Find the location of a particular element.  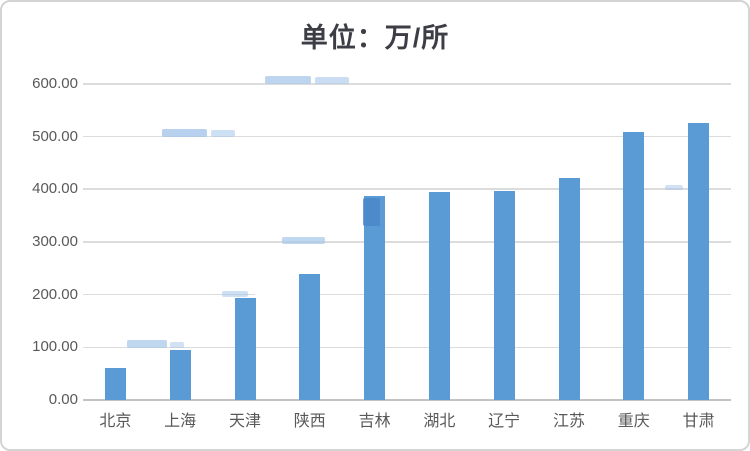

bar-重庆 is located at coordinates (634, 266).